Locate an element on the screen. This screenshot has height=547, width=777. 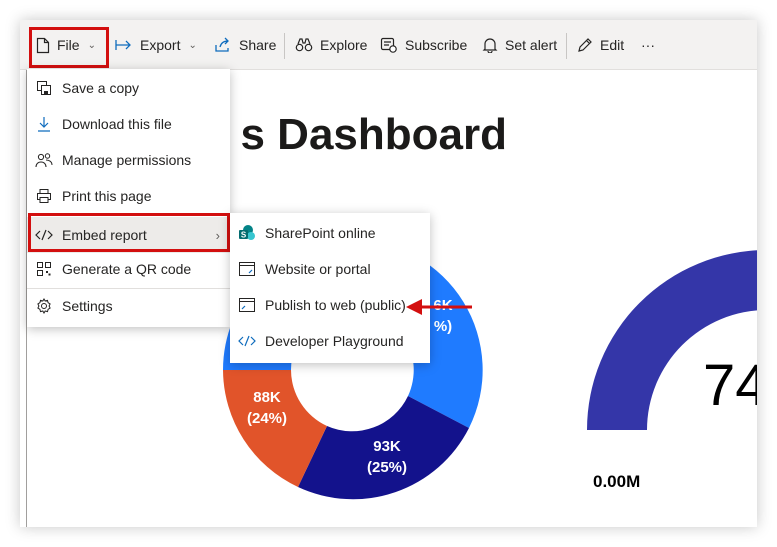
menu-item-embed-report: Embed report › is located at coordinates (128, 235).